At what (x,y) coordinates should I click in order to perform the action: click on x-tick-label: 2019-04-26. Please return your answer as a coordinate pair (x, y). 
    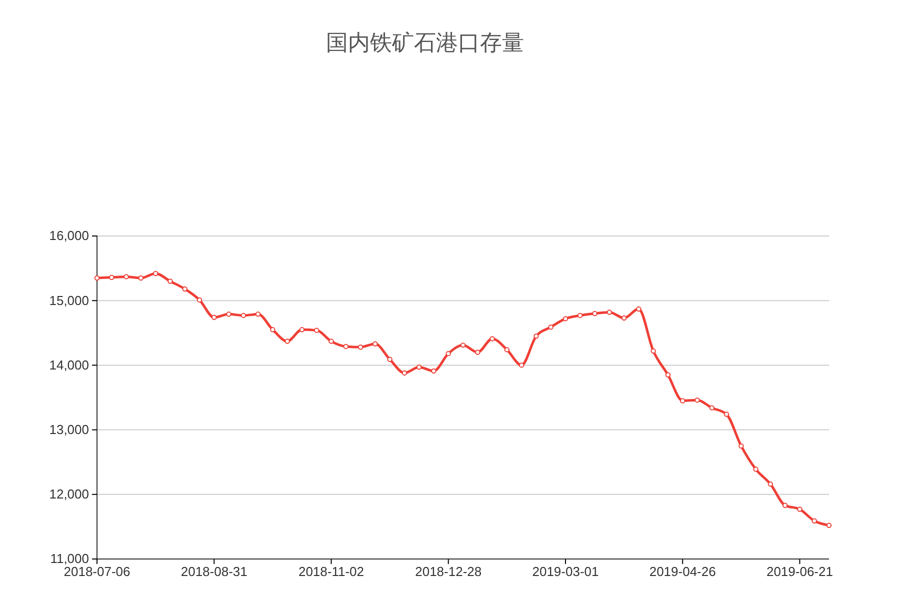
    Looking at the image, I should click on (682, 572).